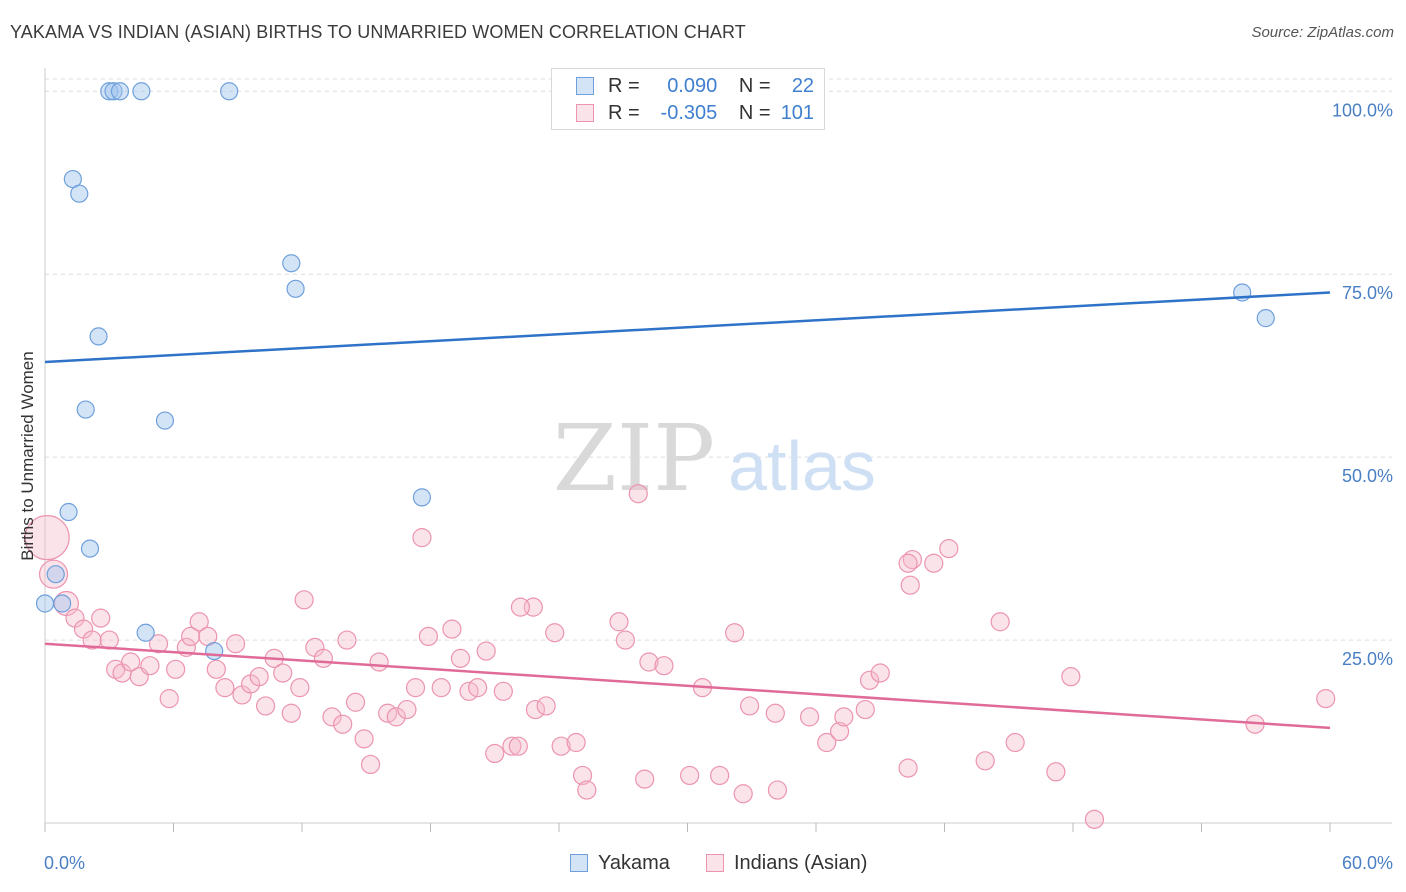 The height and width of the screenshot is (892, 1406). I want to click on legend-label-indians: Indians (Asian), so click(801, 863).